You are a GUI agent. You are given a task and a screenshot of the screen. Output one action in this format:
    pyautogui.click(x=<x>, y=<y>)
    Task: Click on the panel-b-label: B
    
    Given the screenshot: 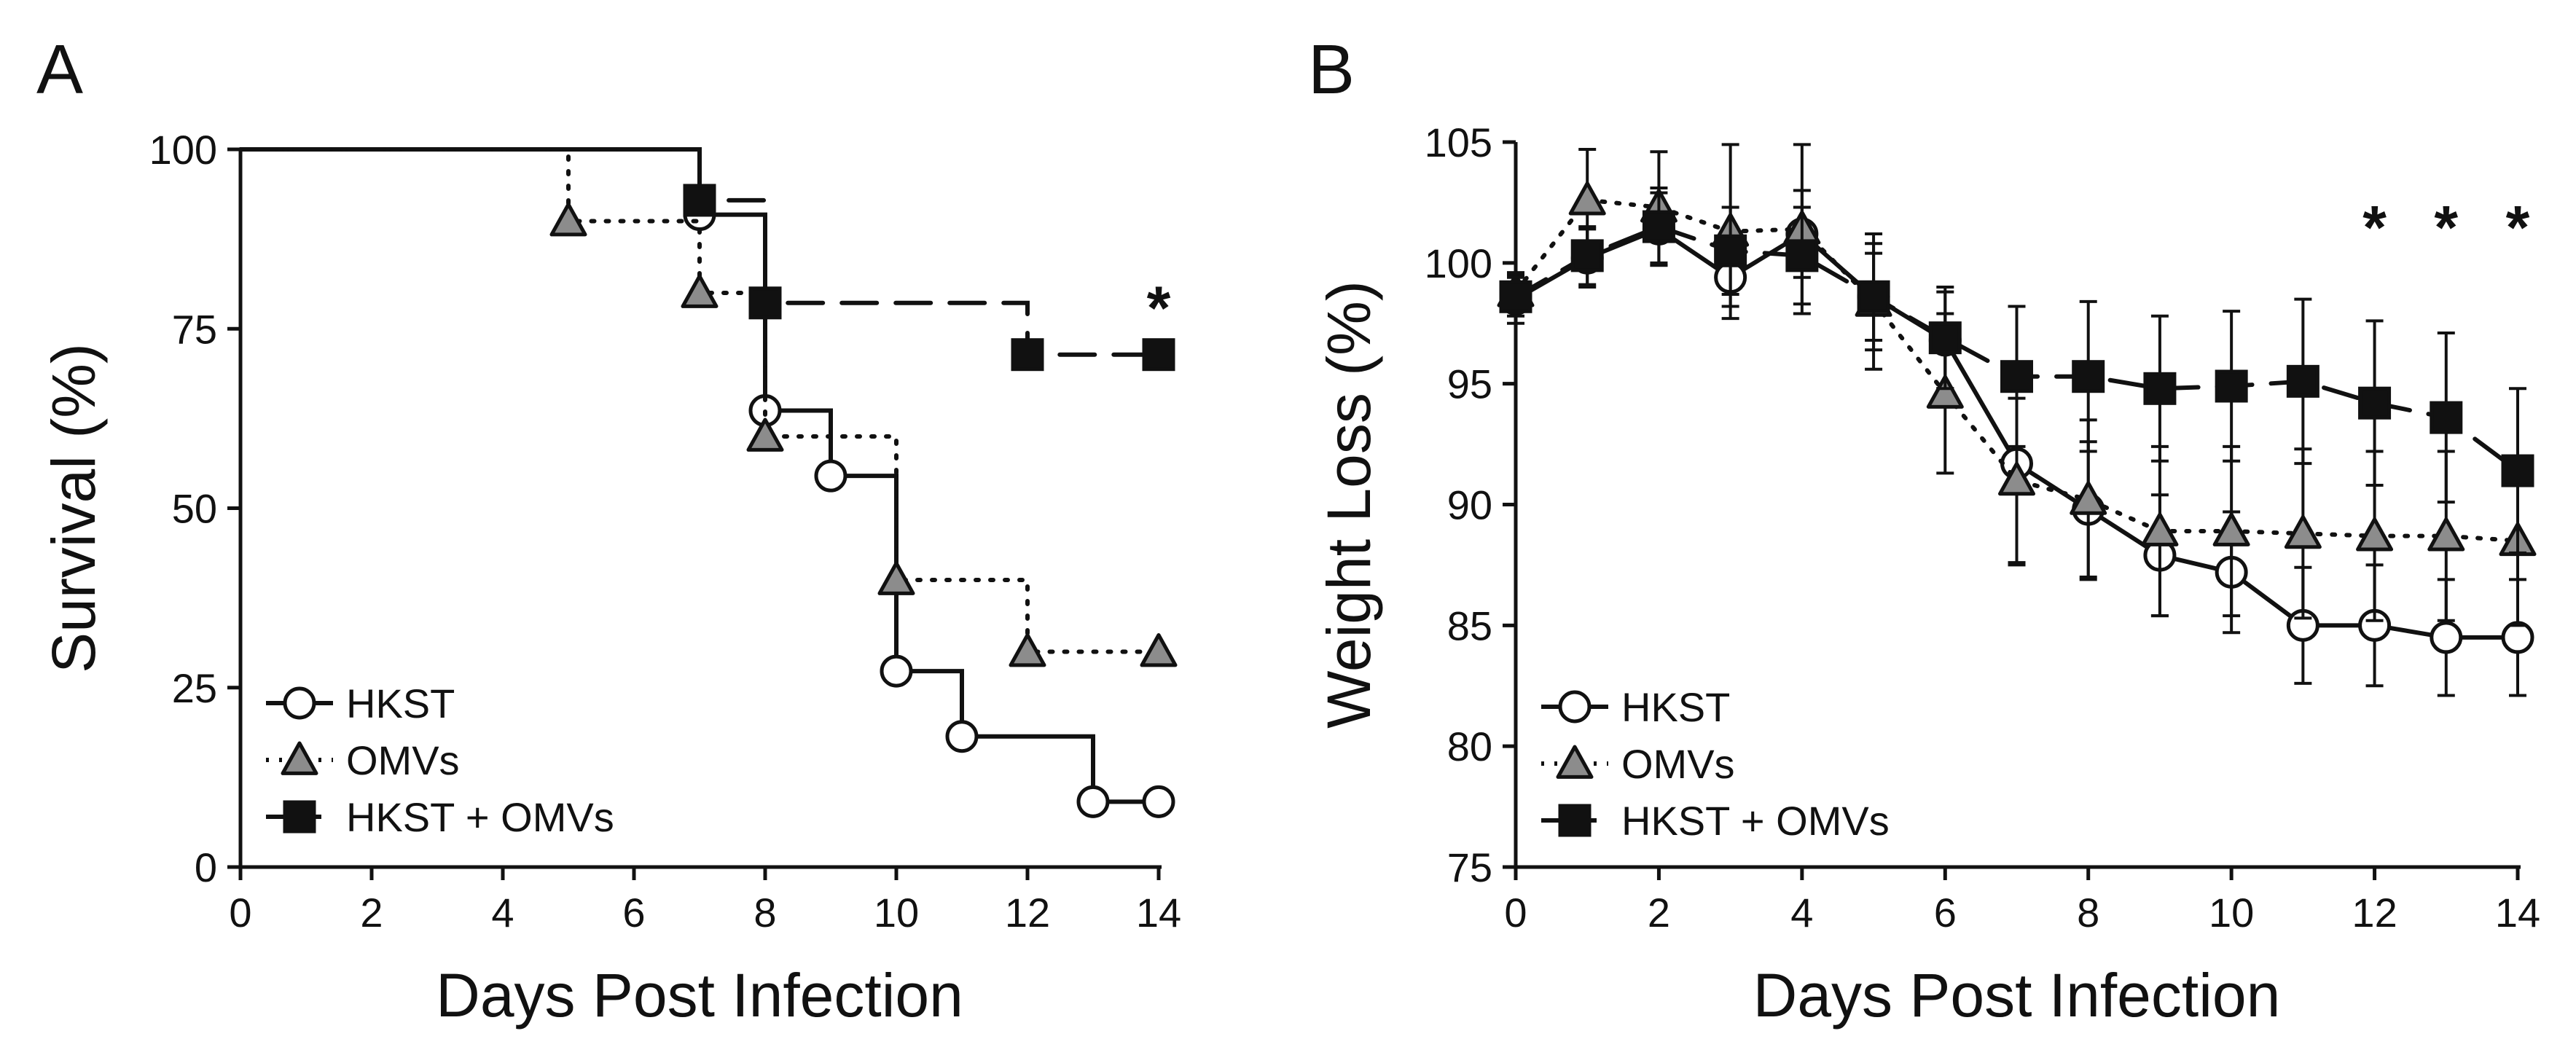 What is the action you would take?
    pyautogui.click(x=1331, y=70)
    